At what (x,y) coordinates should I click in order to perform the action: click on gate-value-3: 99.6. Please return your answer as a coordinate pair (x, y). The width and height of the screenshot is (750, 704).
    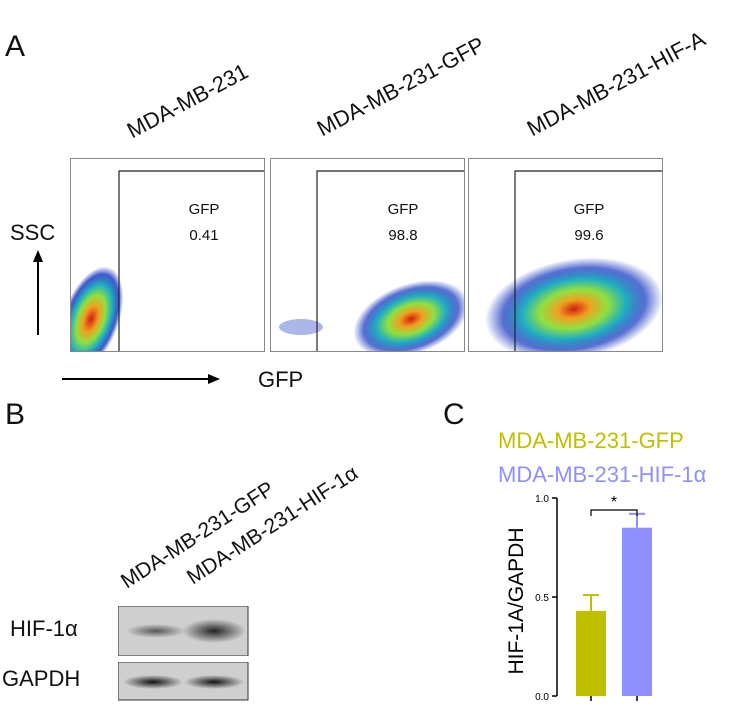
    Looking at the image, I should click on (589, 235).